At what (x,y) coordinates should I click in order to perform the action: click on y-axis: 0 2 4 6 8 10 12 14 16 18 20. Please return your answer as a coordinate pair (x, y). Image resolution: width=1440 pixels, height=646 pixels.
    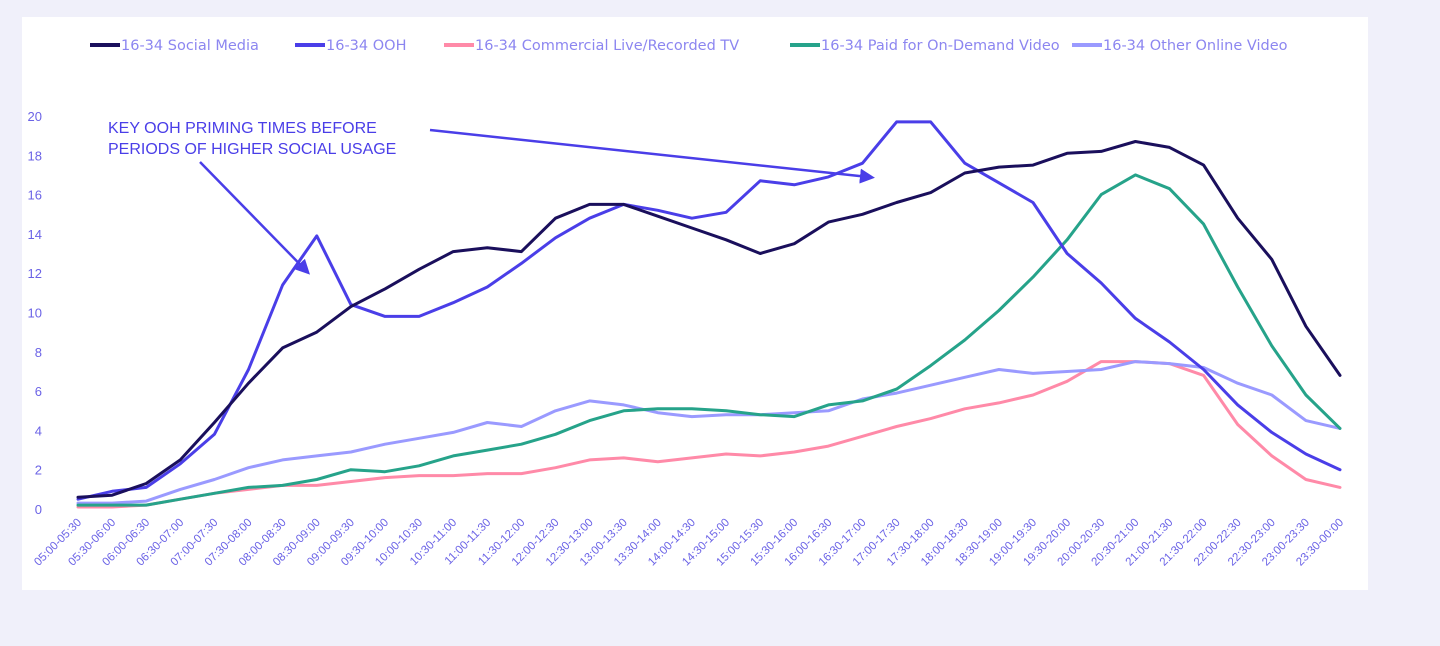
    Looking at the image, I should click on (35, 313).